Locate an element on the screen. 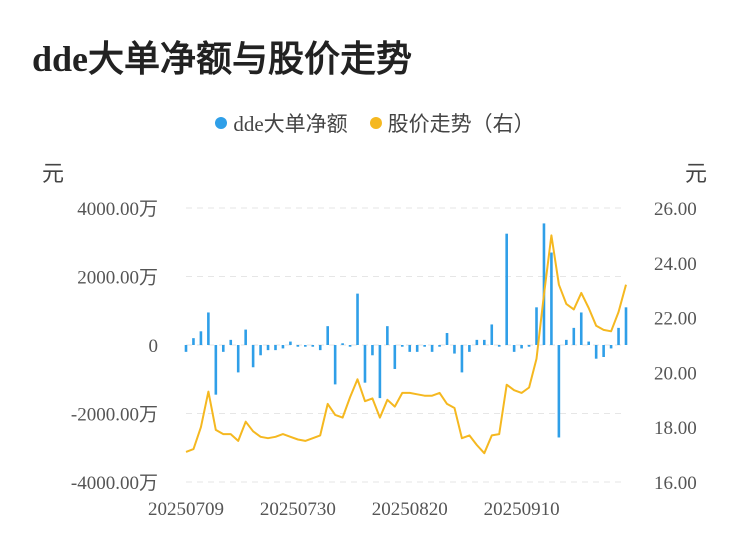  right-tick-label: 24.00 is located at coordinates (675, 264).